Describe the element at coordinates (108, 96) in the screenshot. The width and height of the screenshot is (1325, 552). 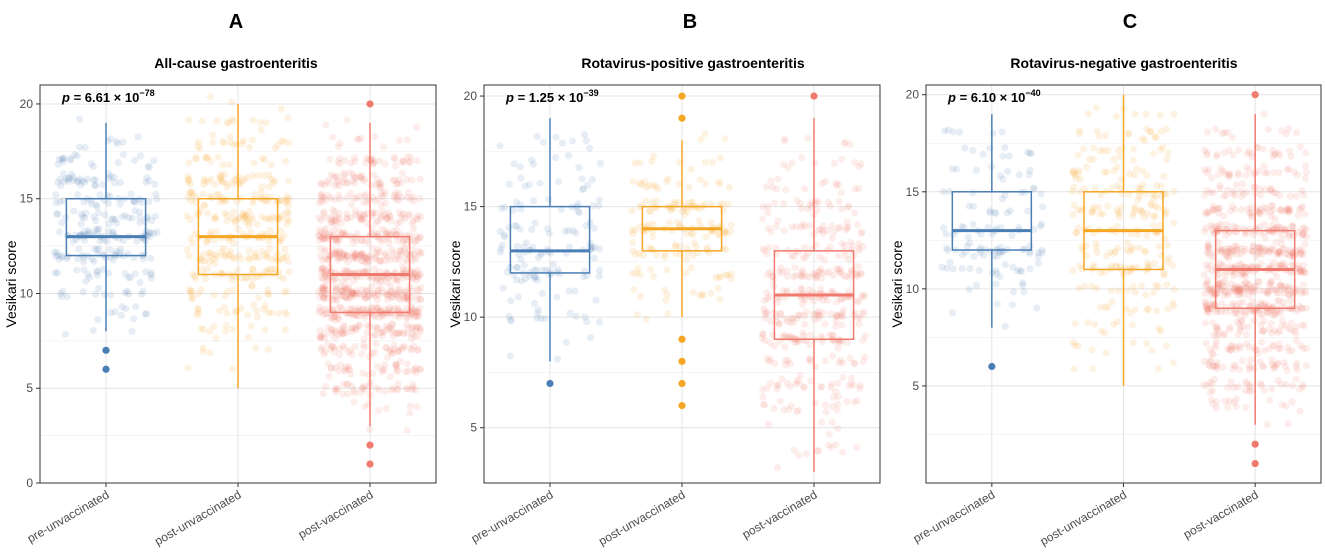
I see `p-value-label: p = 6.61 × 10−78` at that location.